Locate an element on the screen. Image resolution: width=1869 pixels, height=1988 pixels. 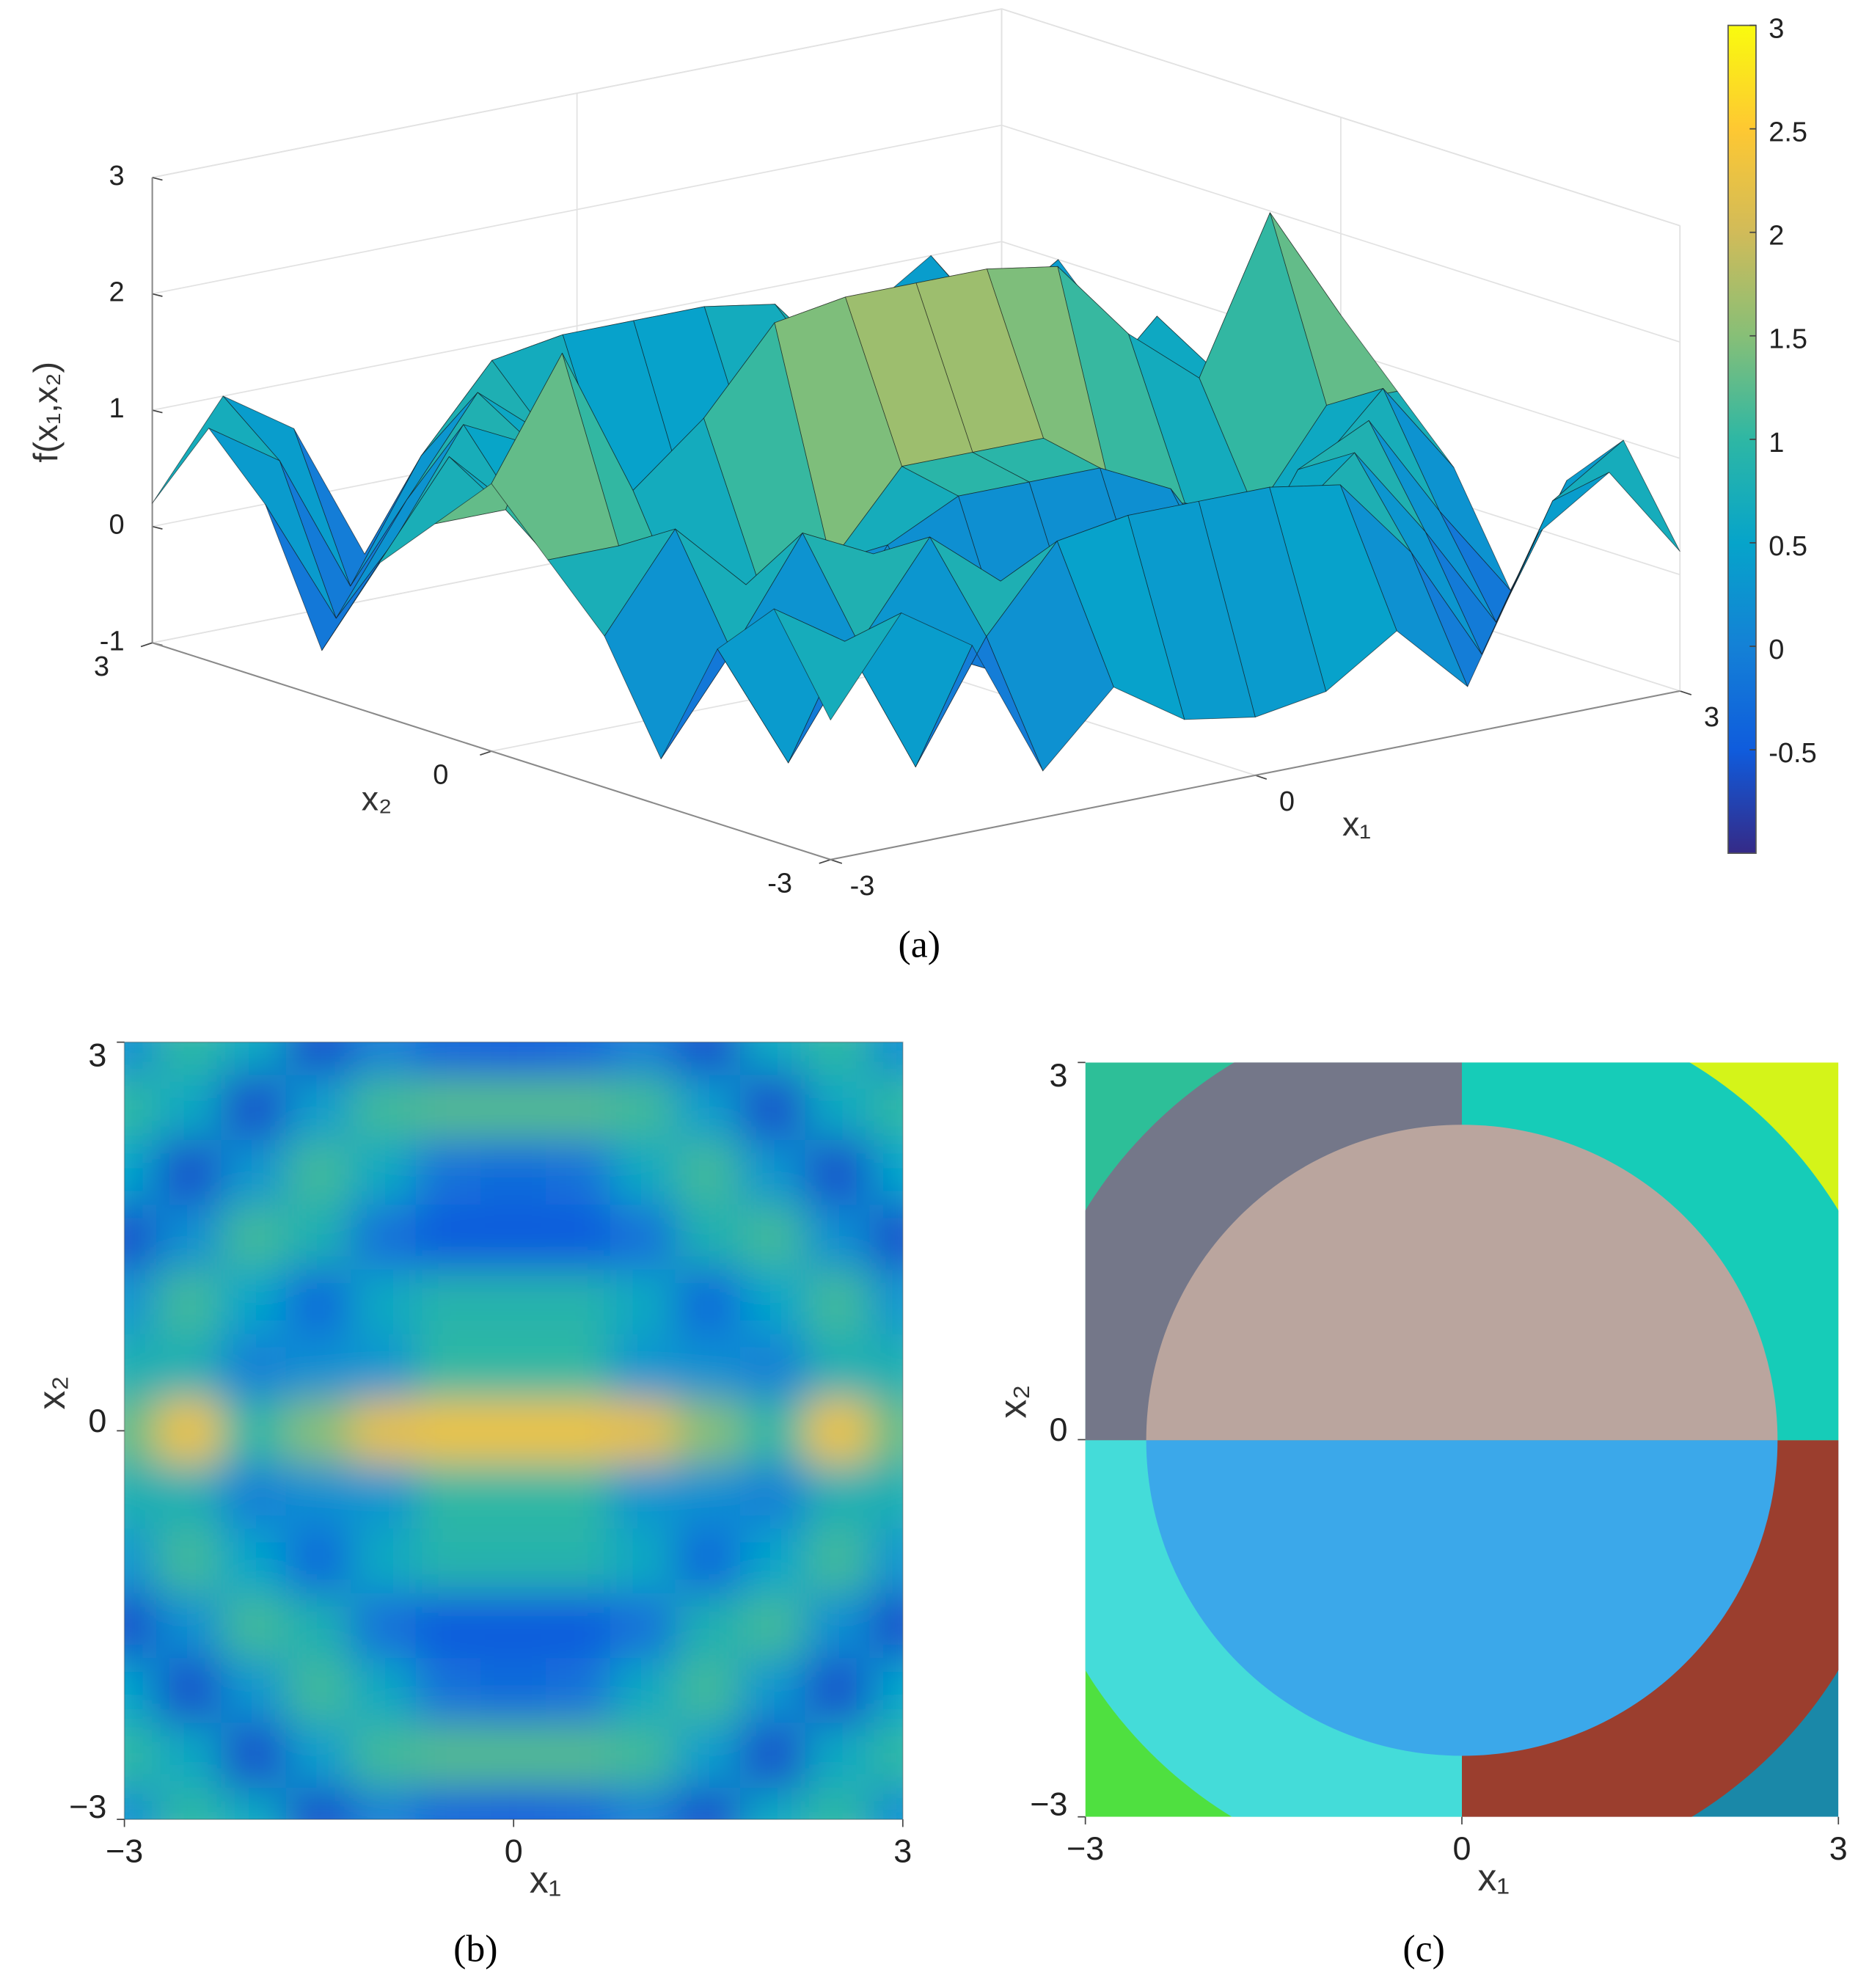
z-tick-label: 3 is located at coordinates (116, 176).